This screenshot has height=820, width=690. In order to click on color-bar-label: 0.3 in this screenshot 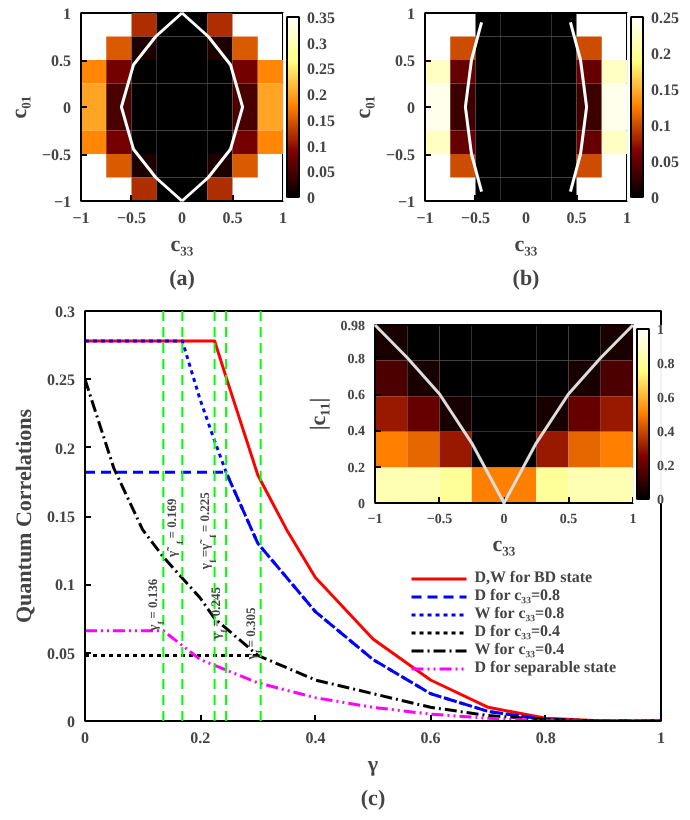, I will do `click(317, 43)`.